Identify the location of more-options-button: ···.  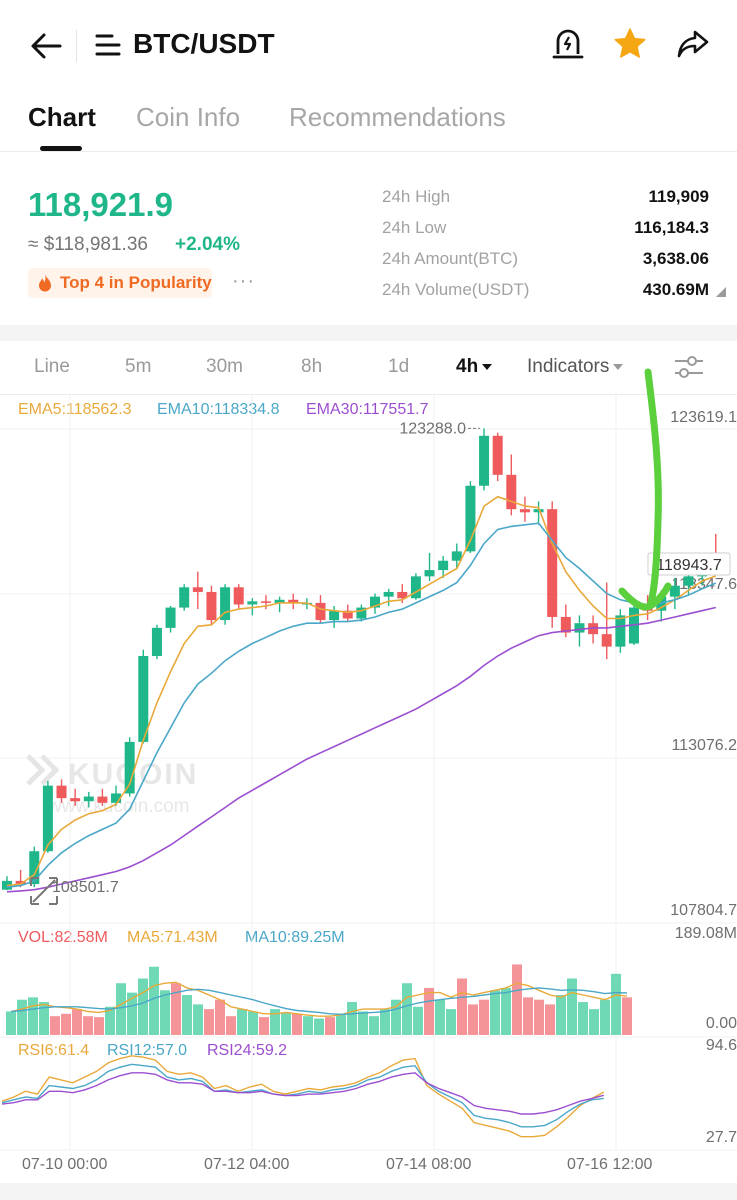
(243, 281).